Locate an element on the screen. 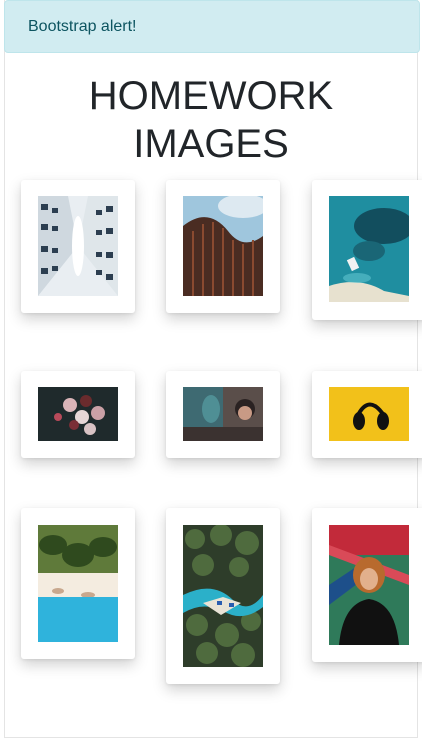 Image resolution: width=422 pixels, height=740 pixels. upside-down-beach-photo is located at coordinates (78, 583).